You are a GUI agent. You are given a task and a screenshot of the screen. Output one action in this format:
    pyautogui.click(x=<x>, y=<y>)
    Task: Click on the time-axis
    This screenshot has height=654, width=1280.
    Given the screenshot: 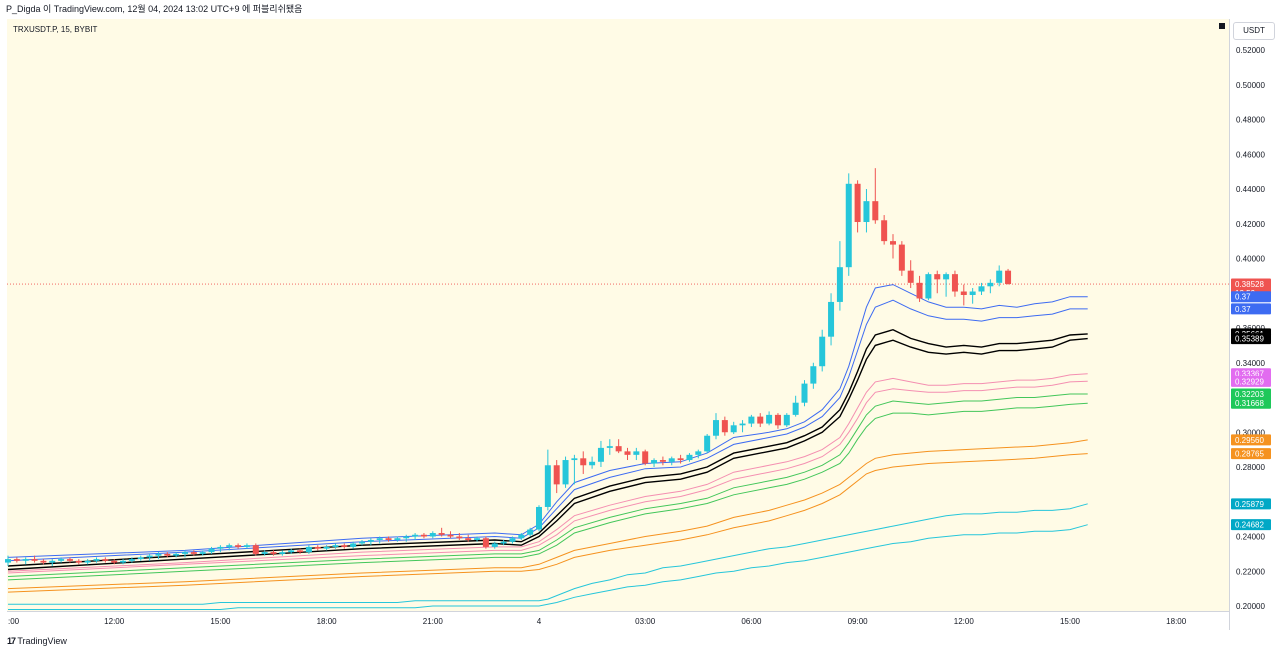 What is the action you would take?
    pyautogui.click(x=618, y=621)
    